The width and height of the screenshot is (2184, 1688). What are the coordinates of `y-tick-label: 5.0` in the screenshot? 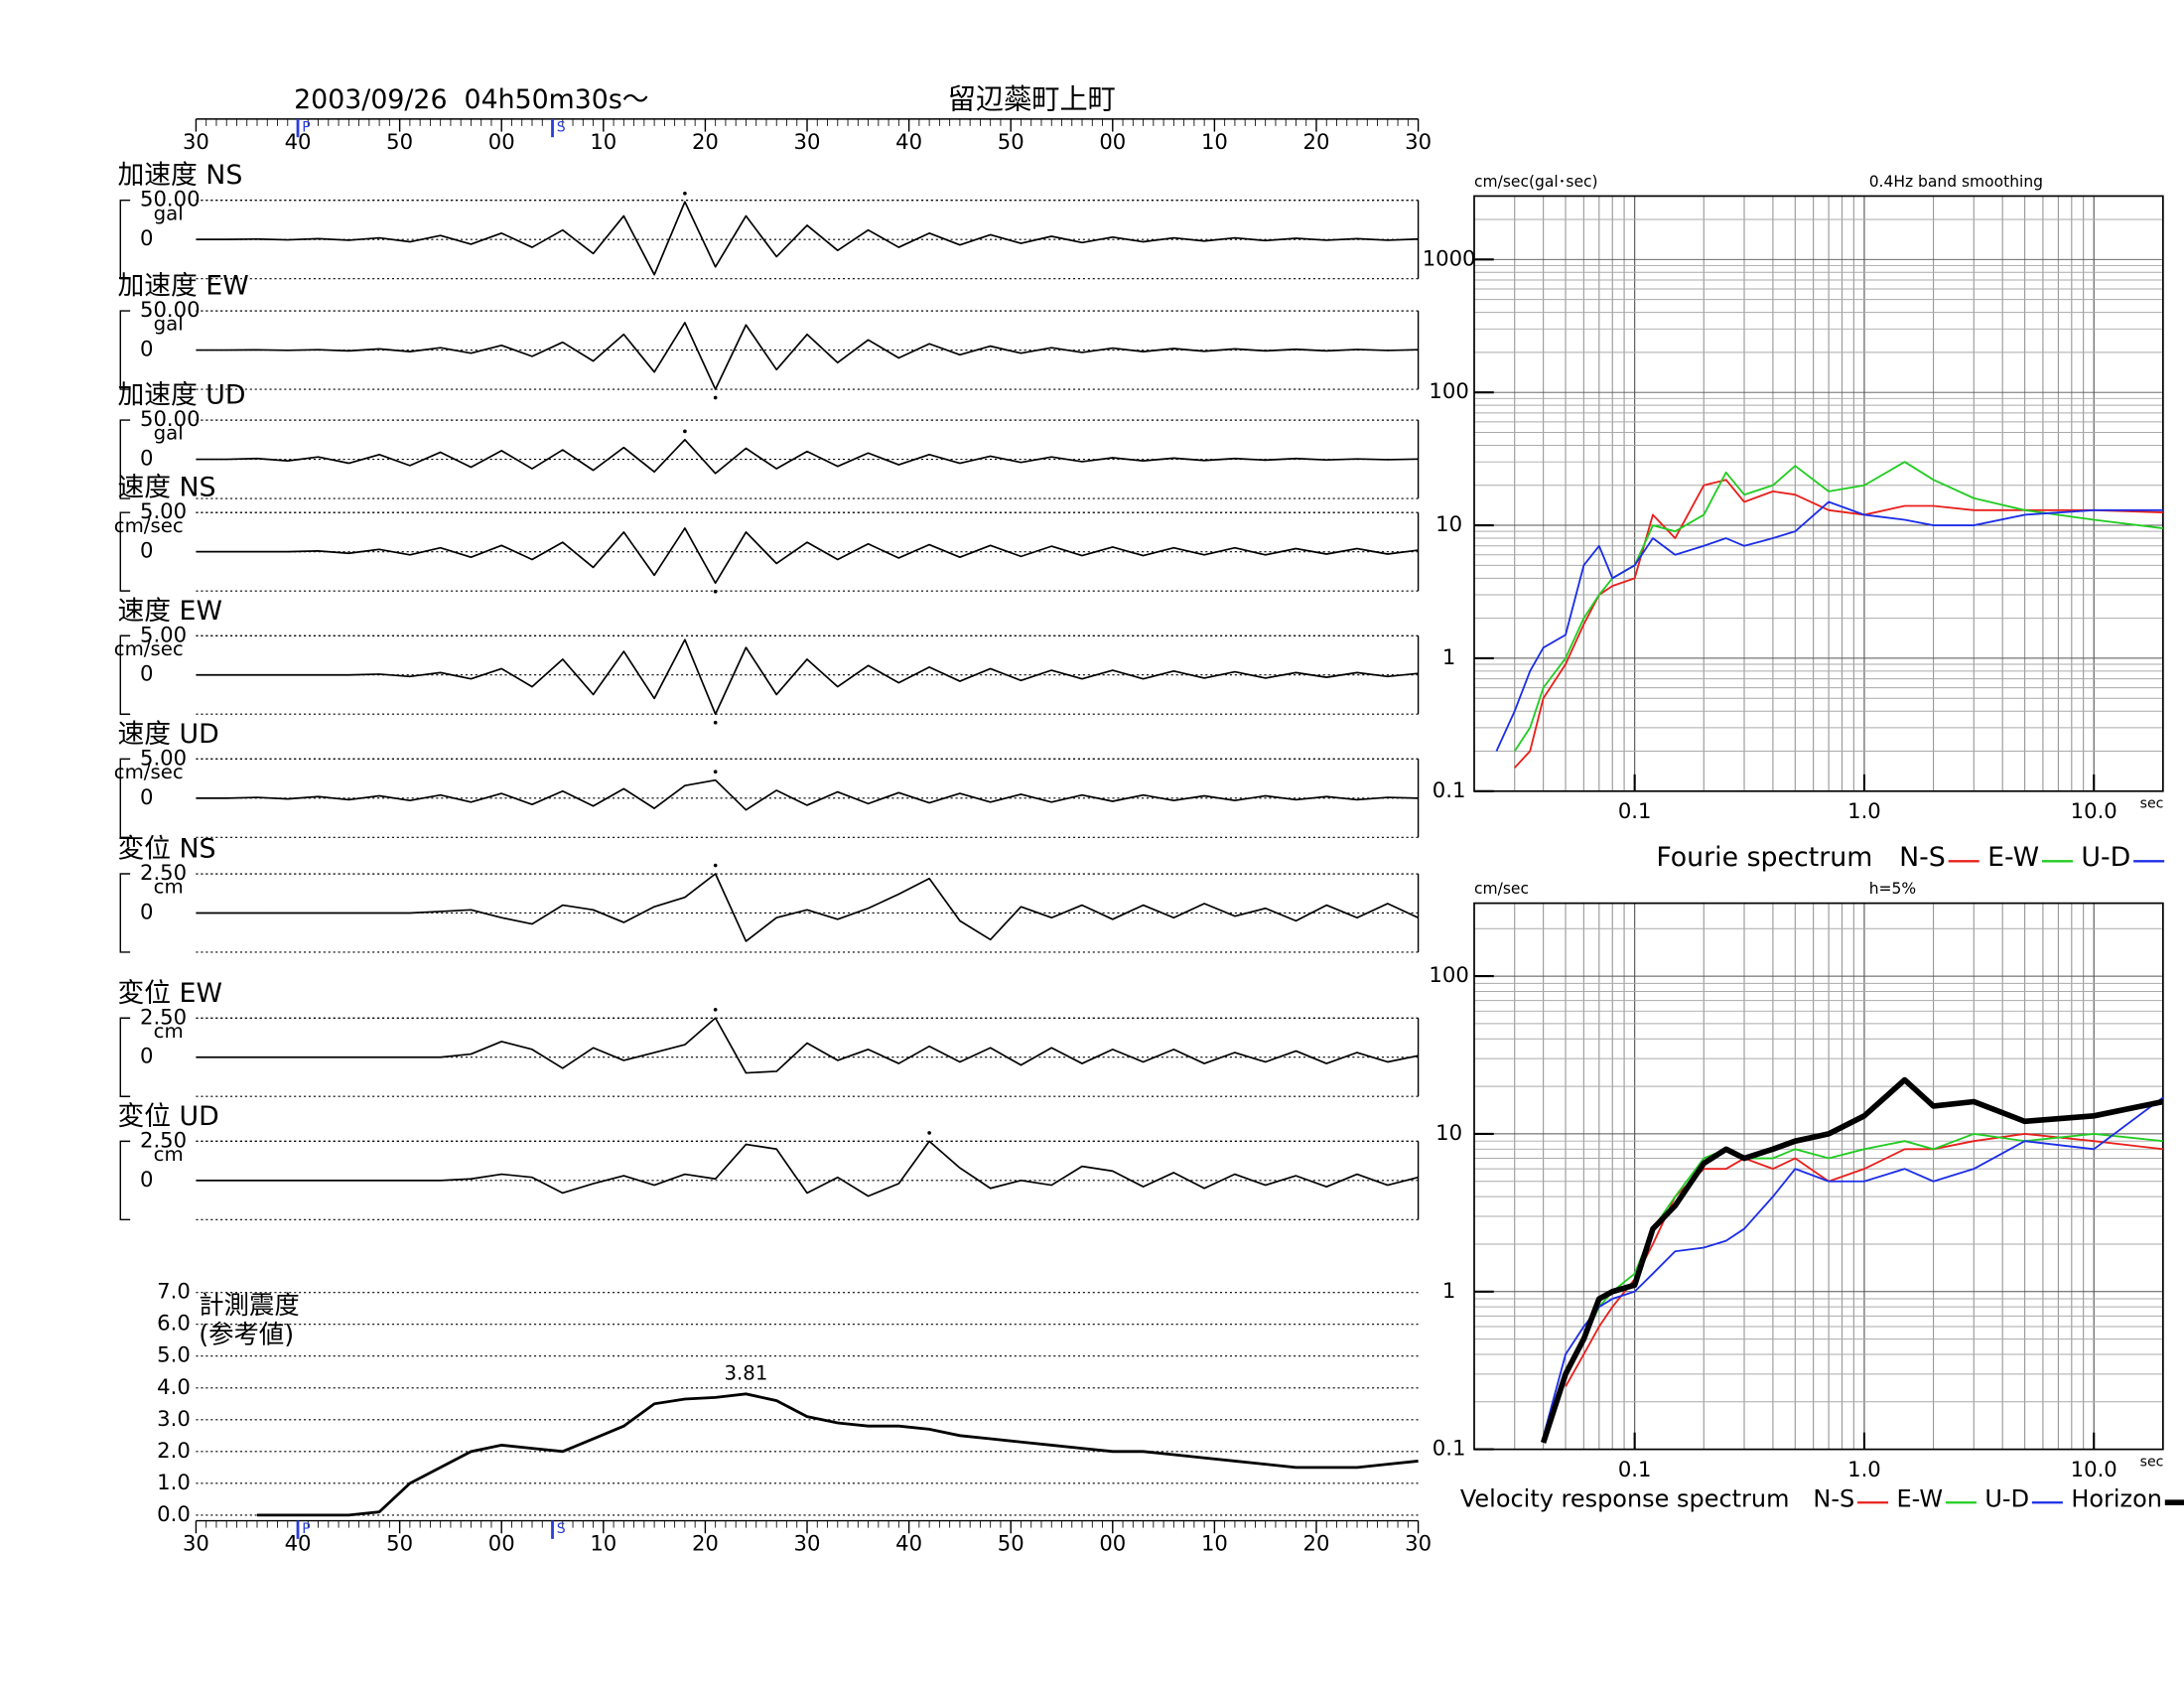 It's located at (174, 1354).